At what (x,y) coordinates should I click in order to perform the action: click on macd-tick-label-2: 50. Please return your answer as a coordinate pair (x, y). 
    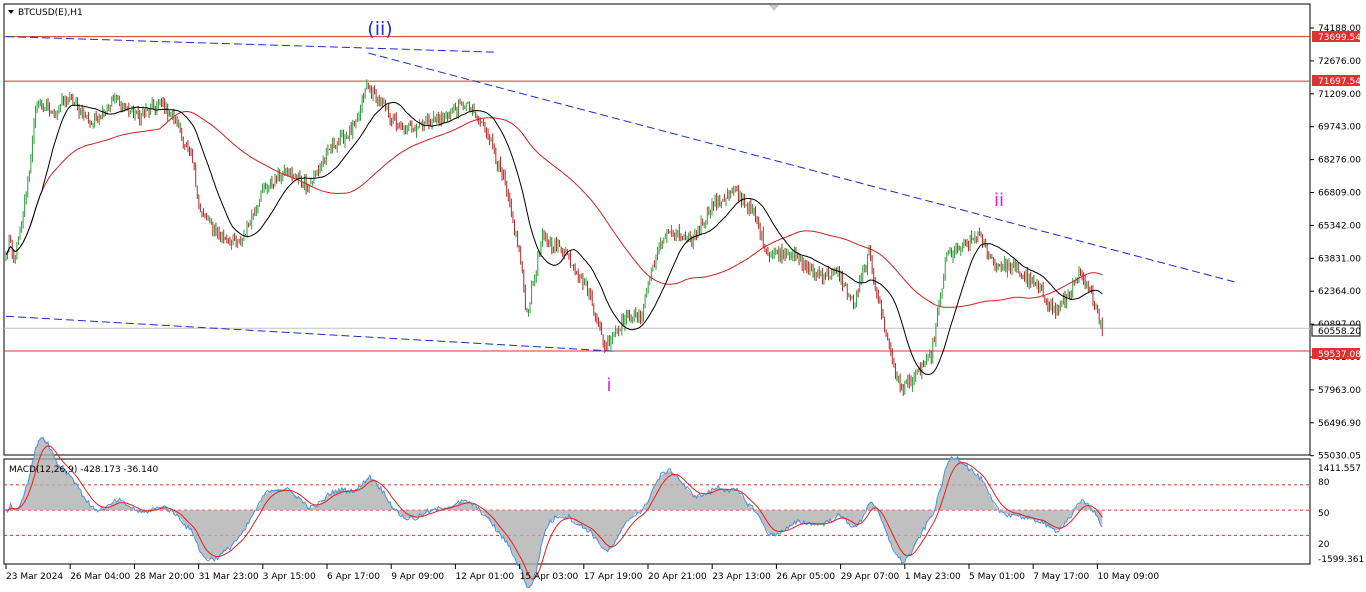
    Looking at the image, I should click on (1324, 514).